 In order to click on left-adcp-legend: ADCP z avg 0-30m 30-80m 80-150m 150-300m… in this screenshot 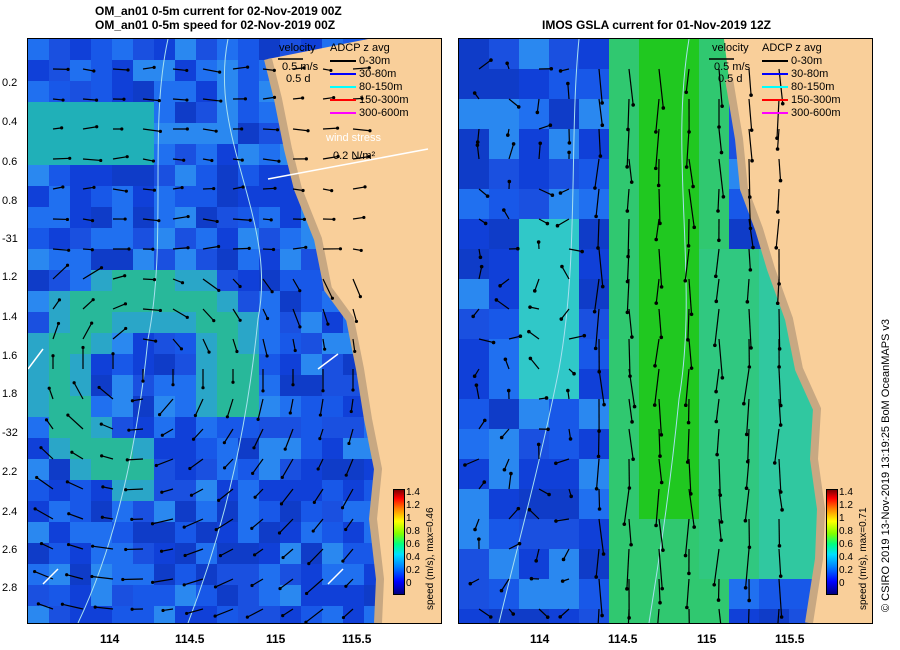, I will do `click(369, 81)`.